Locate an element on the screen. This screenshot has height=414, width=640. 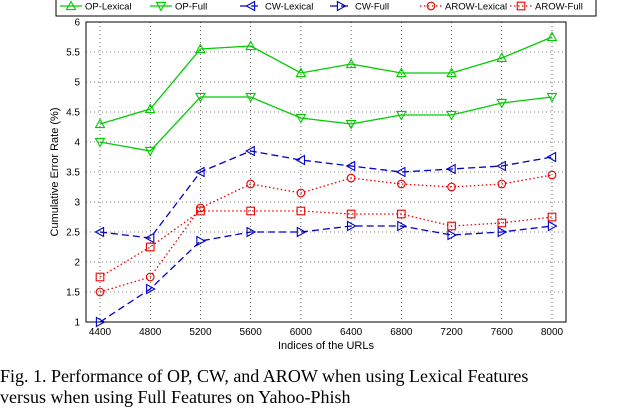
legend-item: CW-Full is located at coordinates (359, 6).